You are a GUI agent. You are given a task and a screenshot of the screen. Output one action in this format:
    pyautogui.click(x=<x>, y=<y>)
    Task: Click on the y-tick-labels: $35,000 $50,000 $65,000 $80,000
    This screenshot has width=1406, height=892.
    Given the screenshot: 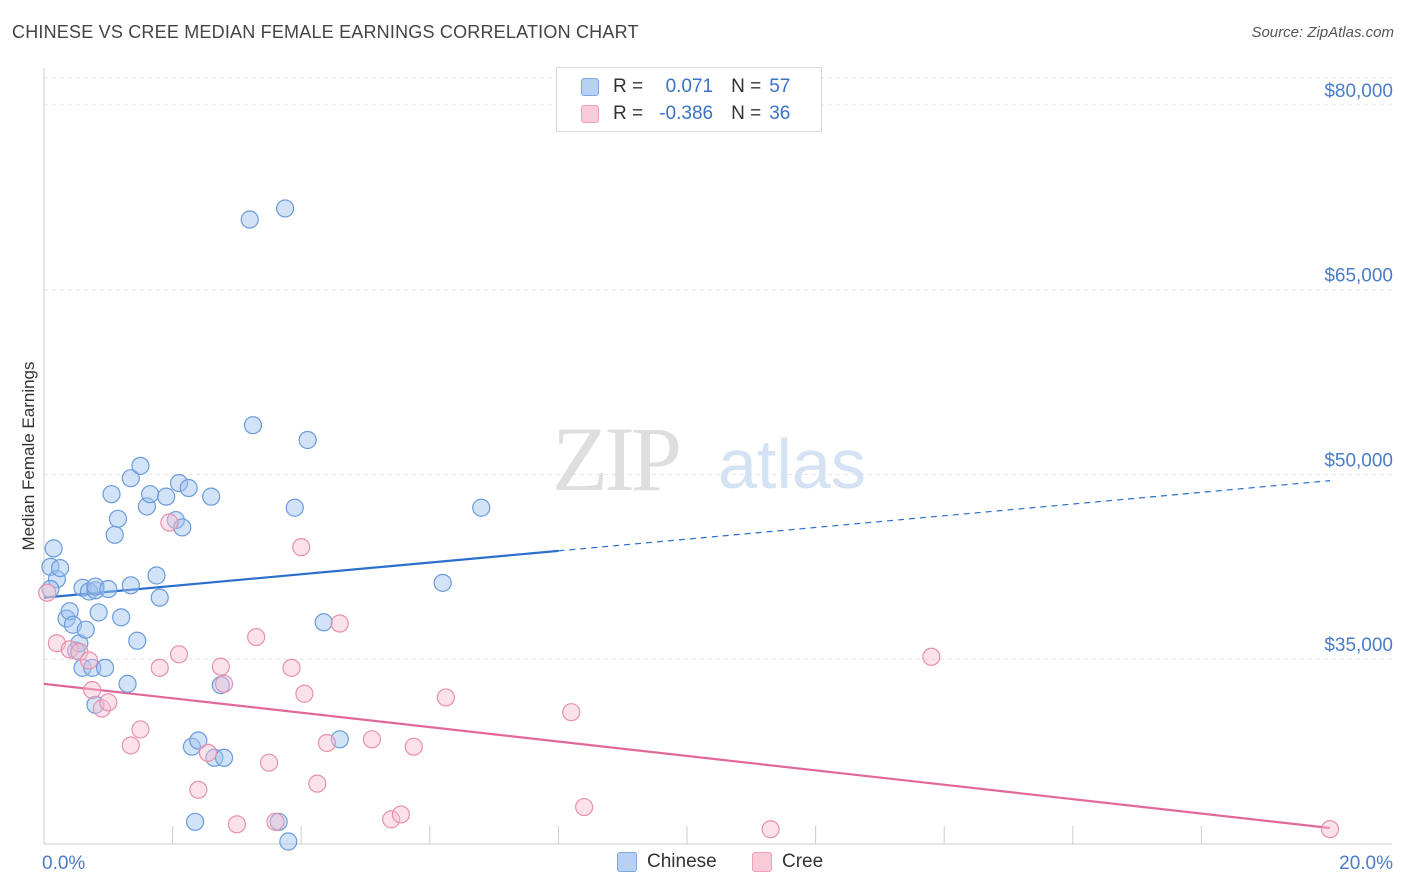 What is the action you would take?
    pyautogui.click(x=1358, y=368)
    